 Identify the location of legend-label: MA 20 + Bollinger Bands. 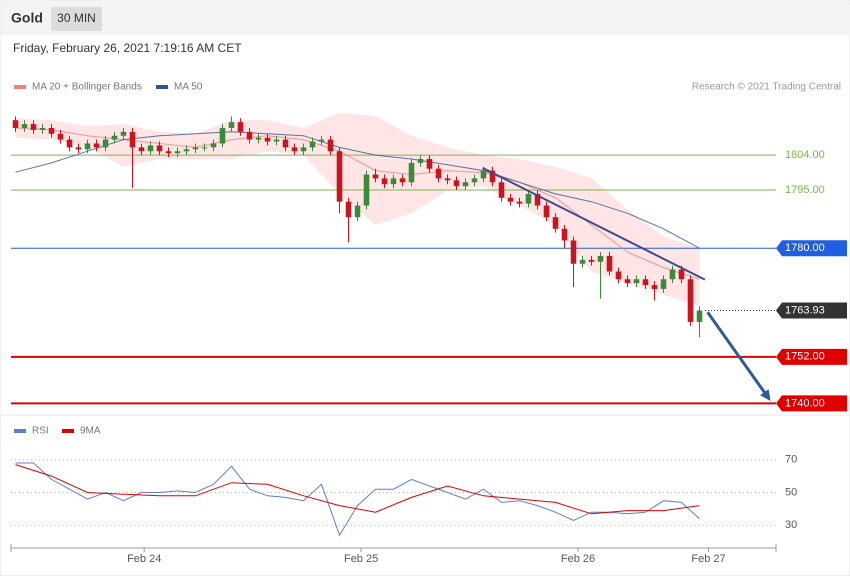
(87, 87).